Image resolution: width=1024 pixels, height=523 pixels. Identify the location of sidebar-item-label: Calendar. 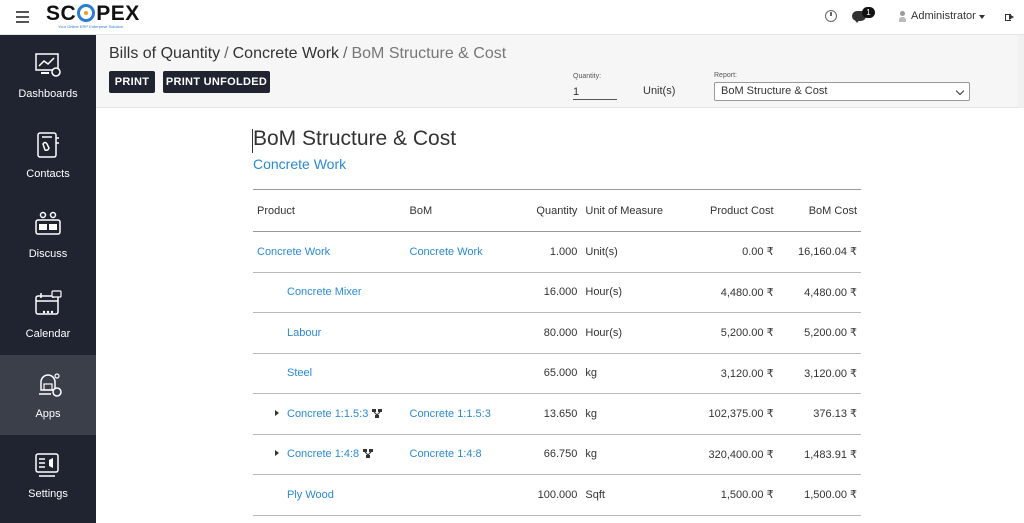
(48, 334).